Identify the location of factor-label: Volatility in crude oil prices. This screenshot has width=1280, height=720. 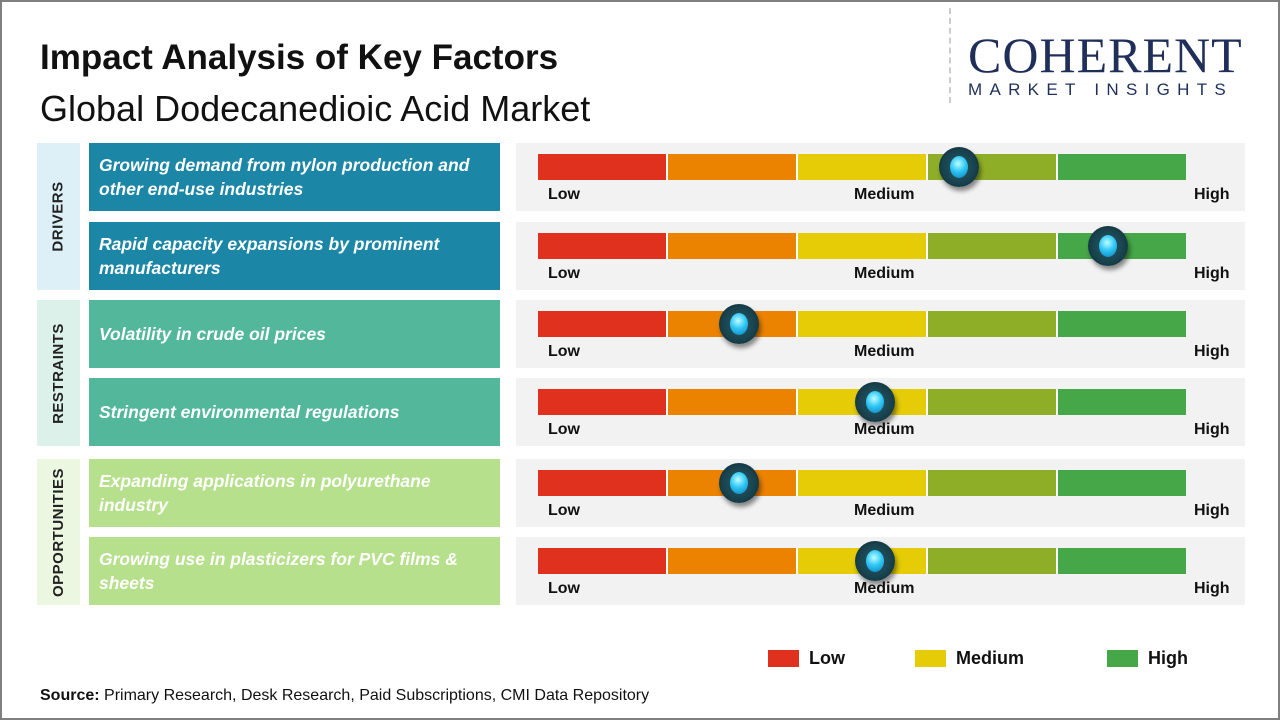
(294, 334).